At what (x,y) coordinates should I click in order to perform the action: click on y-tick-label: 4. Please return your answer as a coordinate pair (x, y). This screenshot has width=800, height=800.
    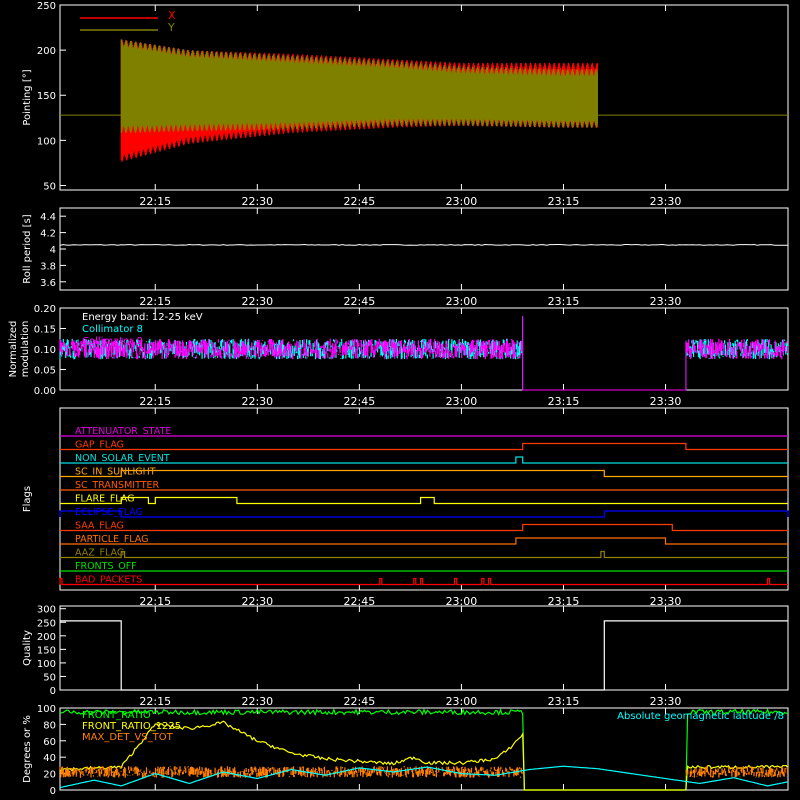
    Looking at the image, I should click on (53, 250).